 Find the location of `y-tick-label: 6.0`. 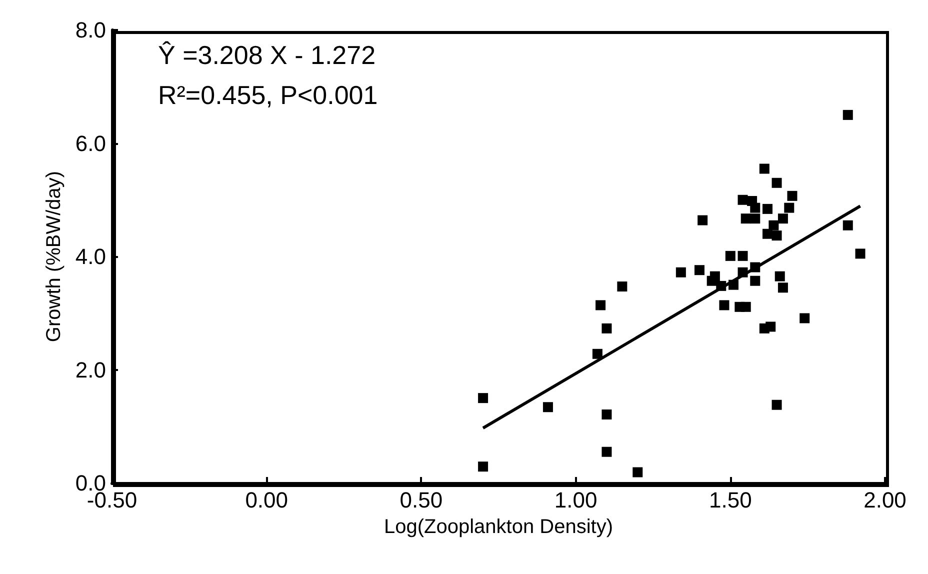

y-tick-label: 6.0 is located at coordinates (90, 143).